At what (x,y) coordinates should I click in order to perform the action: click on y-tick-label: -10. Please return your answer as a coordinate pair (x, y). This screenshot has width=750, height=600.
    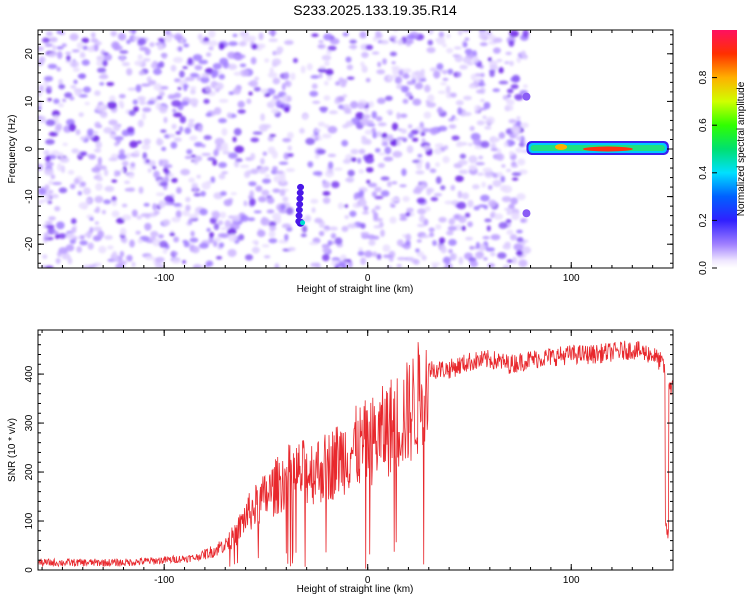
    Looking at the image, I should click on (29, 196).